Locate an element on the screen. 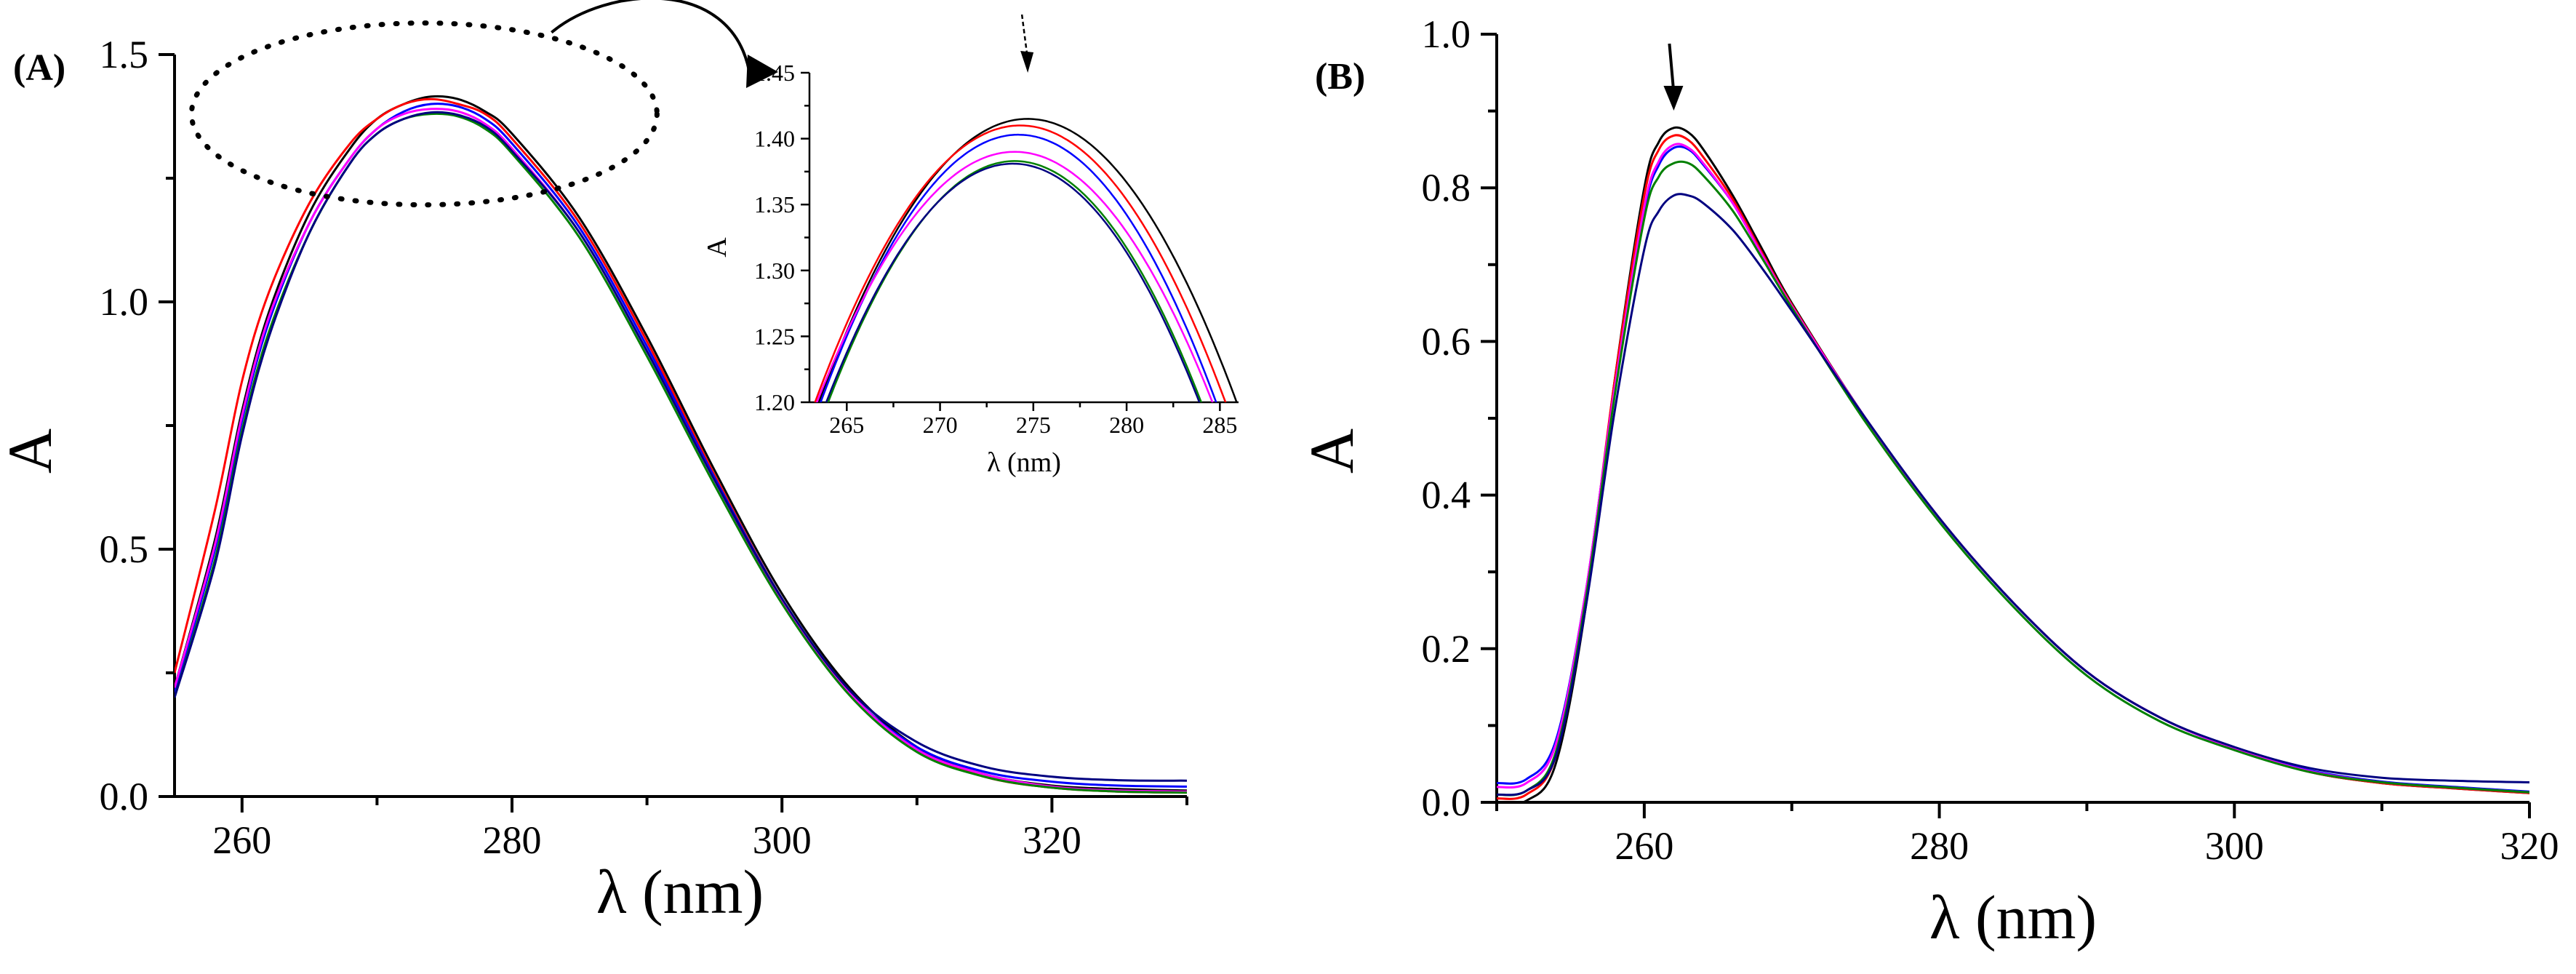 This screenshot has height=974, width=2576. panel-label: (B) is located at coordinates (1340, 76).